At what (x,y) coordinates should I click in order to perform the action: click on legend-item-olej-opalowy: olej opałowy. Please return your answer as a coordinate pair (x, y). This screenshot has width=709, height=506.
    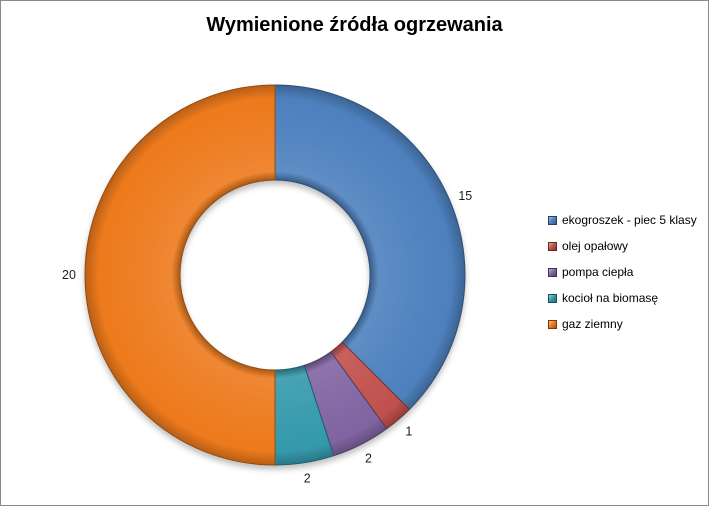
    Looking at the image, I should click on (622, 246).